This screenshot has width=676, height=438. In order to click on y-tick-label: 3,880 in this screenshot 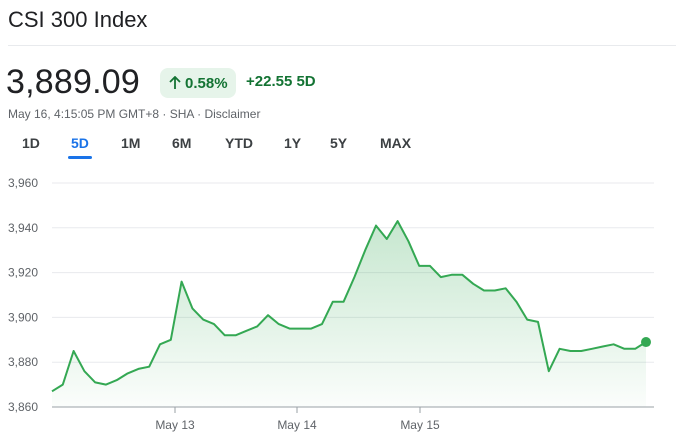, I will do `click(23, 362)`.